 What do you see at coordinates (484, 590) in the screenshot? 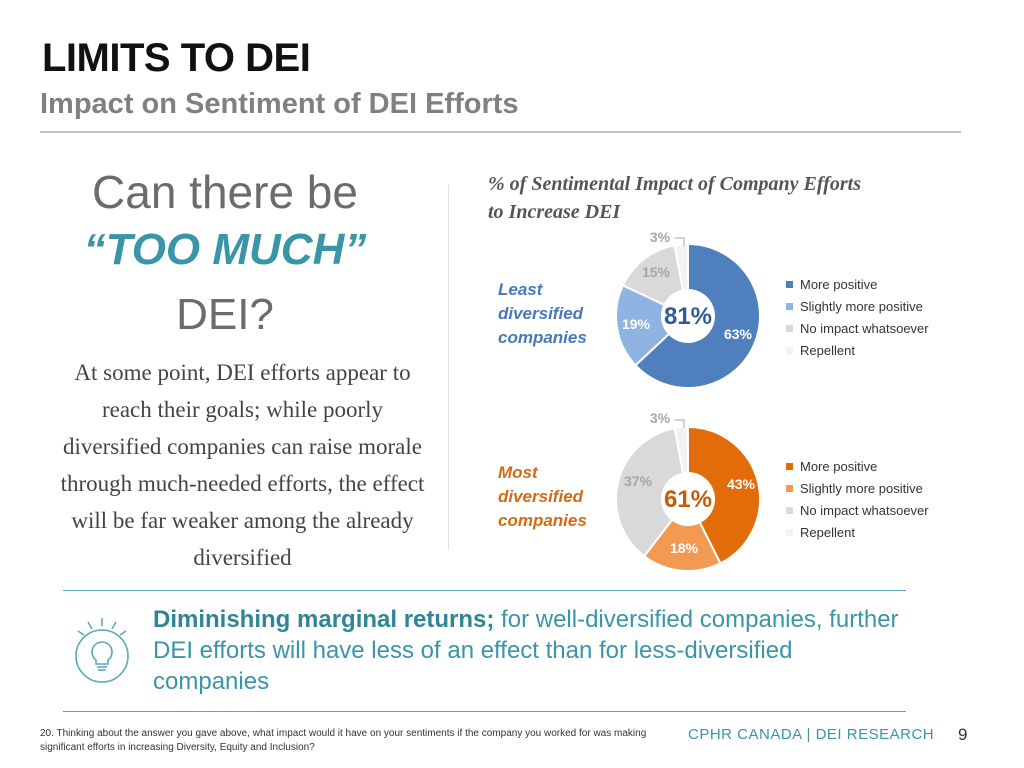
I see `insight-top-rule` at bounding box center [484, 590].